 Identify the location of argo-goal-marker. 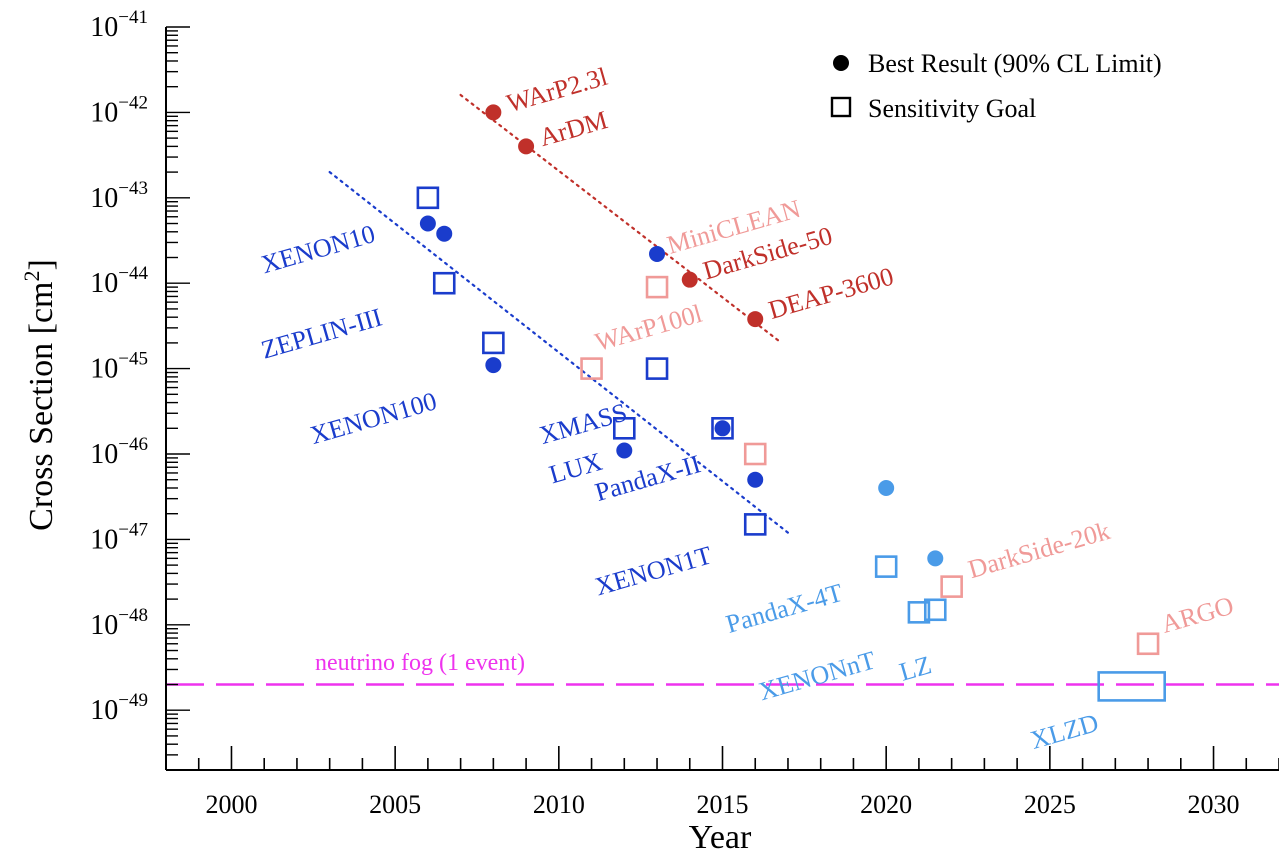
(1148, 644).